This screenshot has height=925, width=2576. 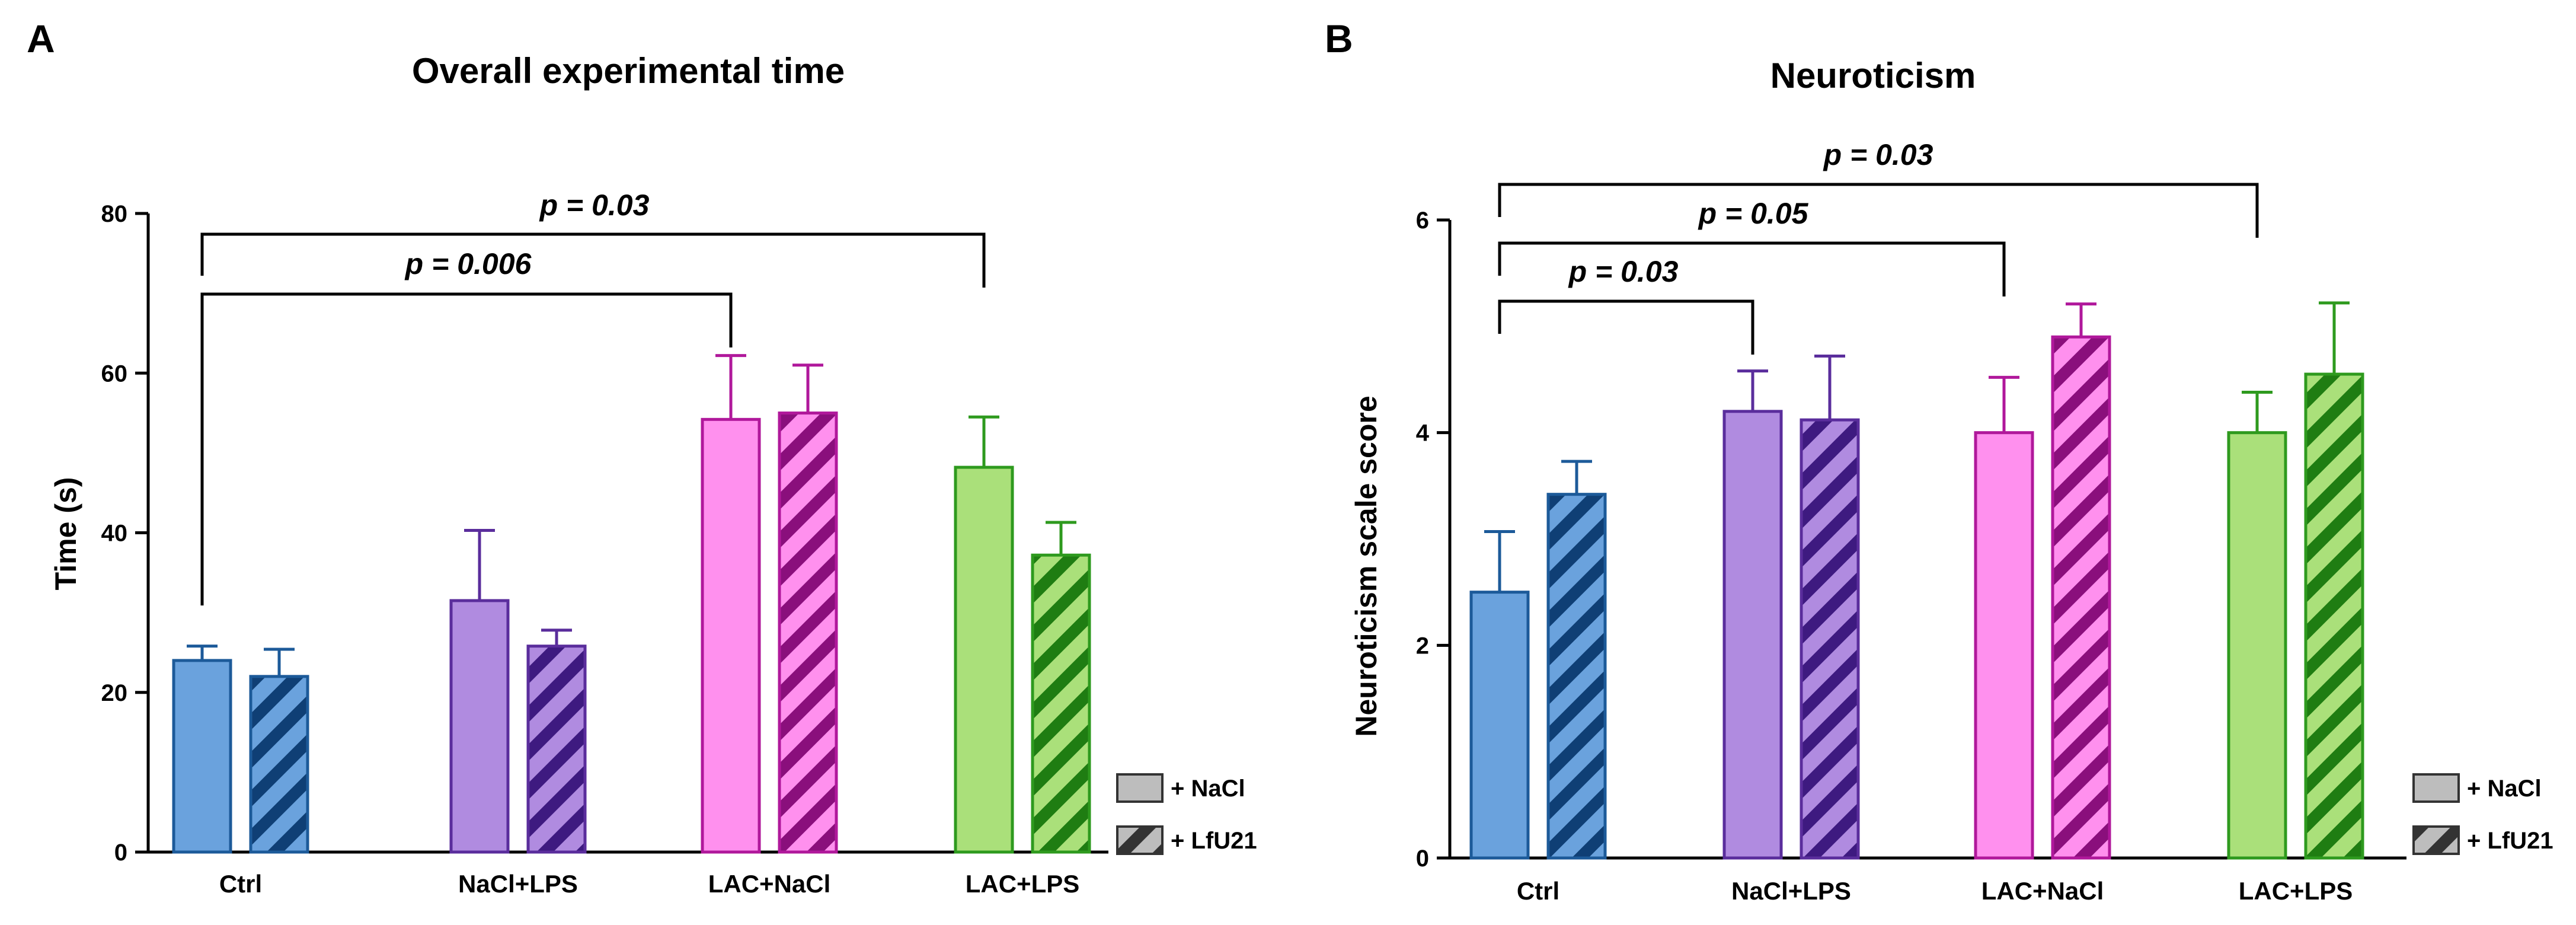 What do you see at coordinates (1140, 840) in the screenshot?
I see `legend-swatch-lfu21-a` at bounding box center [1140, 840].